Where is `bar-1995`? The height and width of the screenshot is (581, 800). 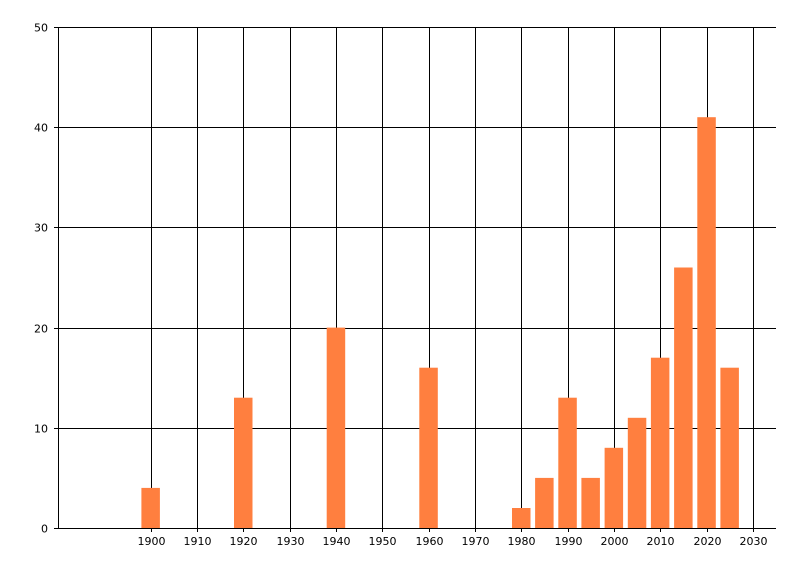 bar-1995 is located at coordinates (590, 502).